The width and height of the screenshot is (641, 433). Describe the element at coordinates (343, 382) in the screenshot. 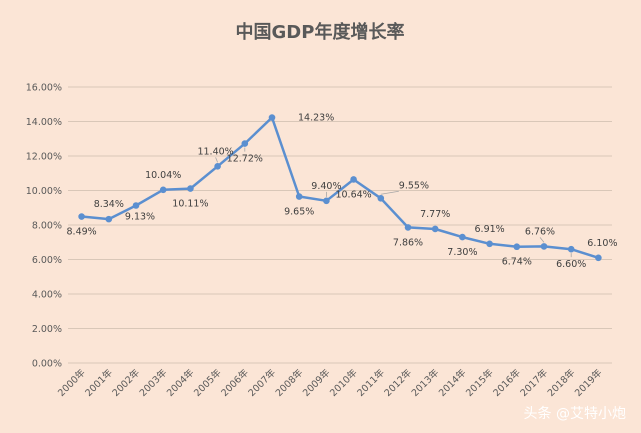

I see `x-tick-label: 2010年` at that location.